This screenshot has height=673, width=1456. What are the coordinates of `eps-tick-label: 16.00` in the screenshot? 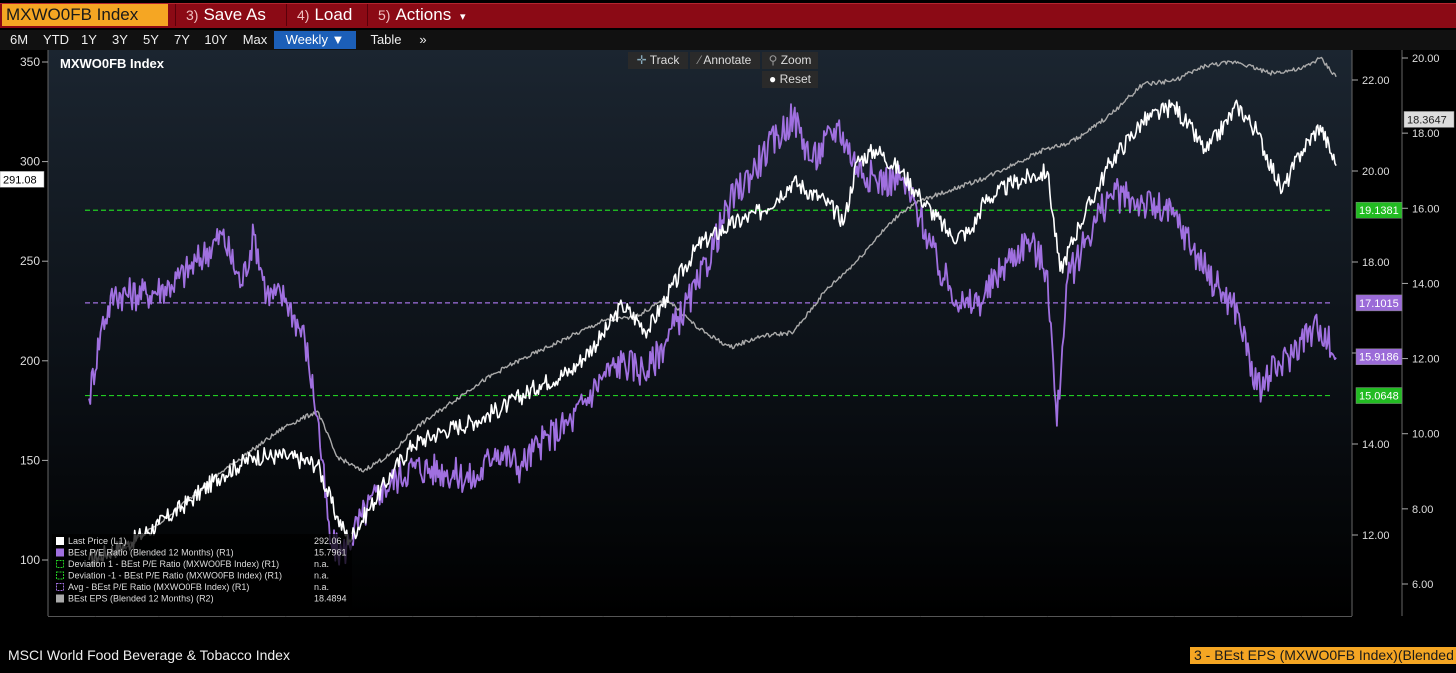 It's located at (1426, 209).